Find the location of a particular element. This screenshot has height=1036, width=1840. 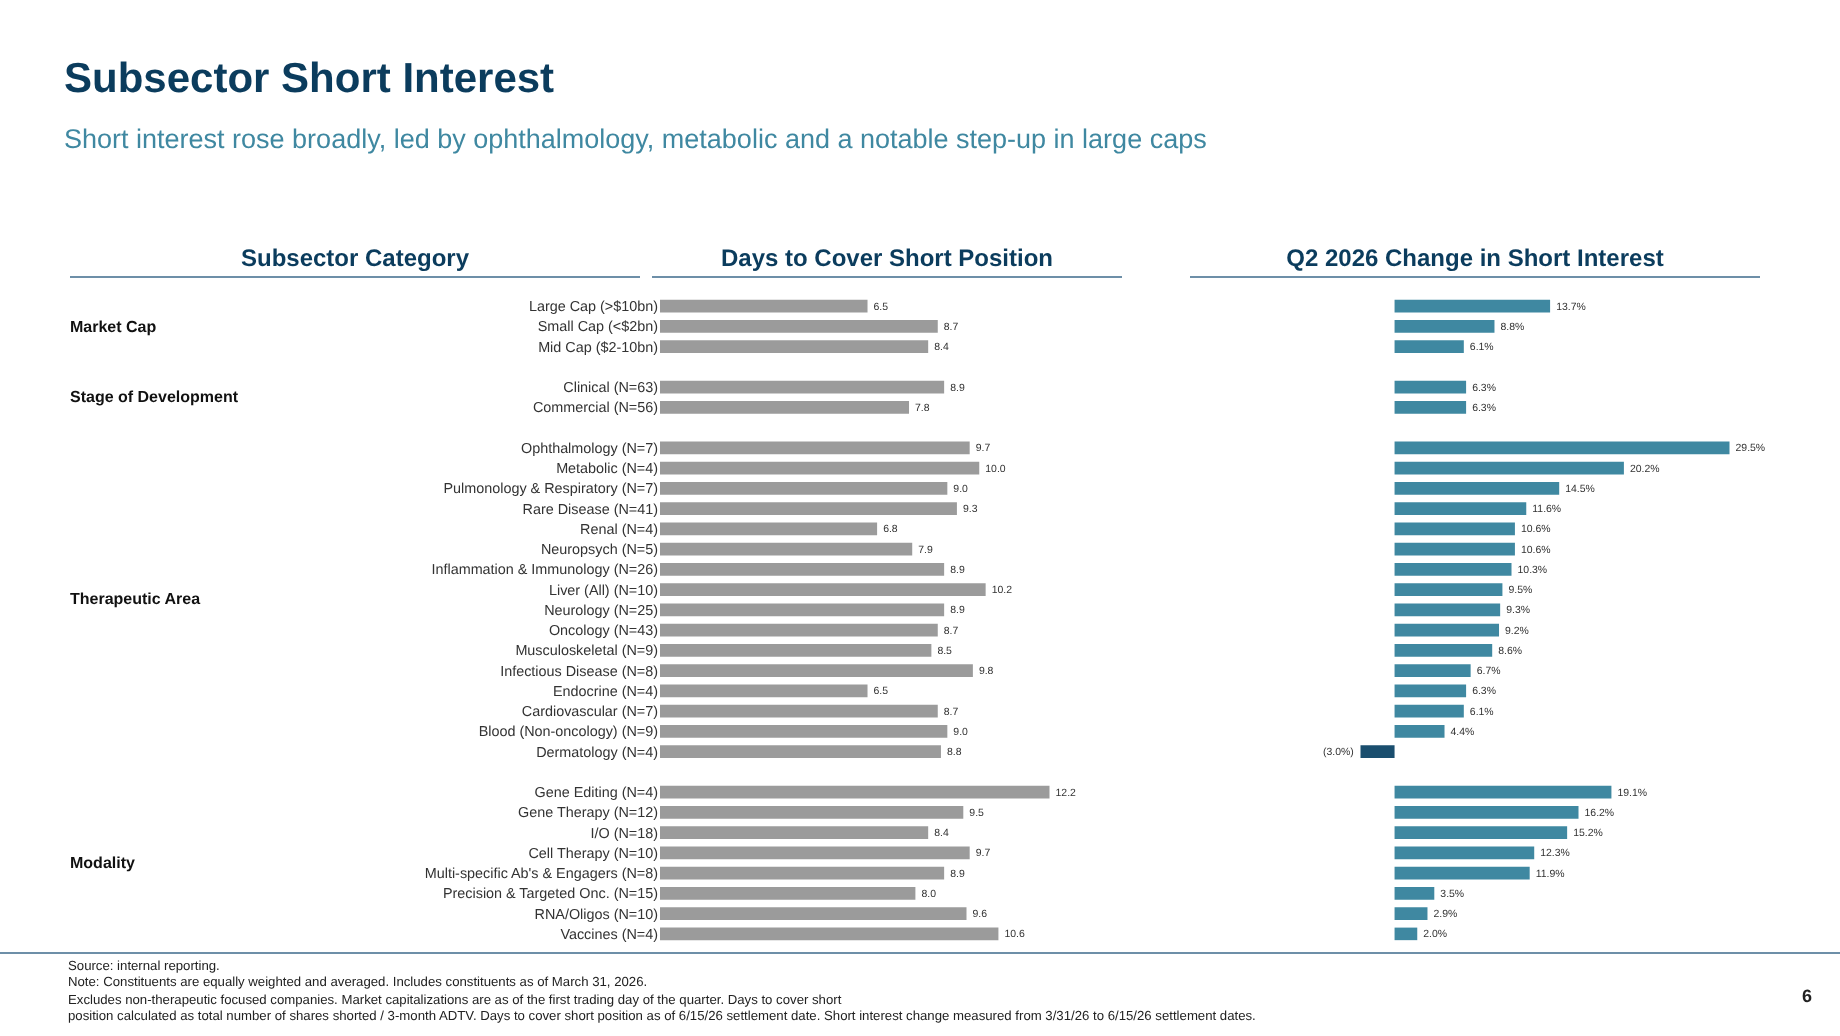

text: 6 is located at coordinates (1806, 996).